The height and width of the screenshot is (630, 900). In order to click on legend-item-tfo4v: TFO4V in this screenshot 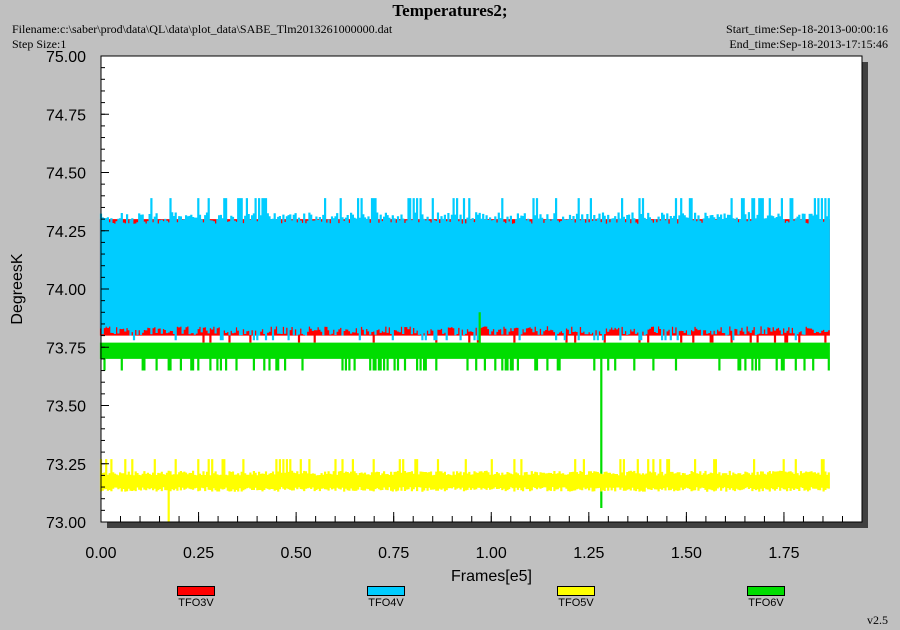, I will do `click(386, 597)`.